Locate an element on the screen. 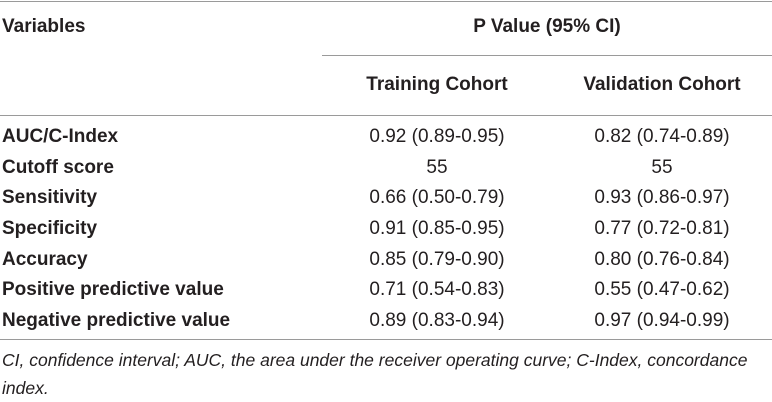 Image resolution: width=772 pixels, height=402 pixels. row-label: Negative predictive value is located at coordinates (116, 321).